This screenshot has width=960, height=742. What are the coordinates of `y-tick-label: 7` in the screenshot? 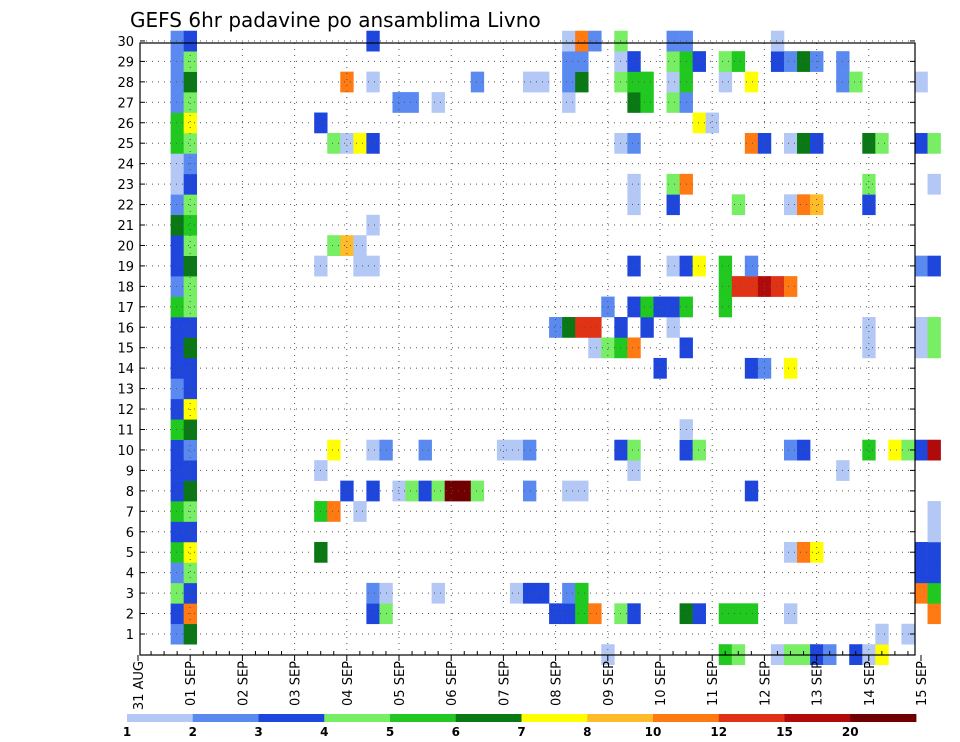 It's located at (130, 512).